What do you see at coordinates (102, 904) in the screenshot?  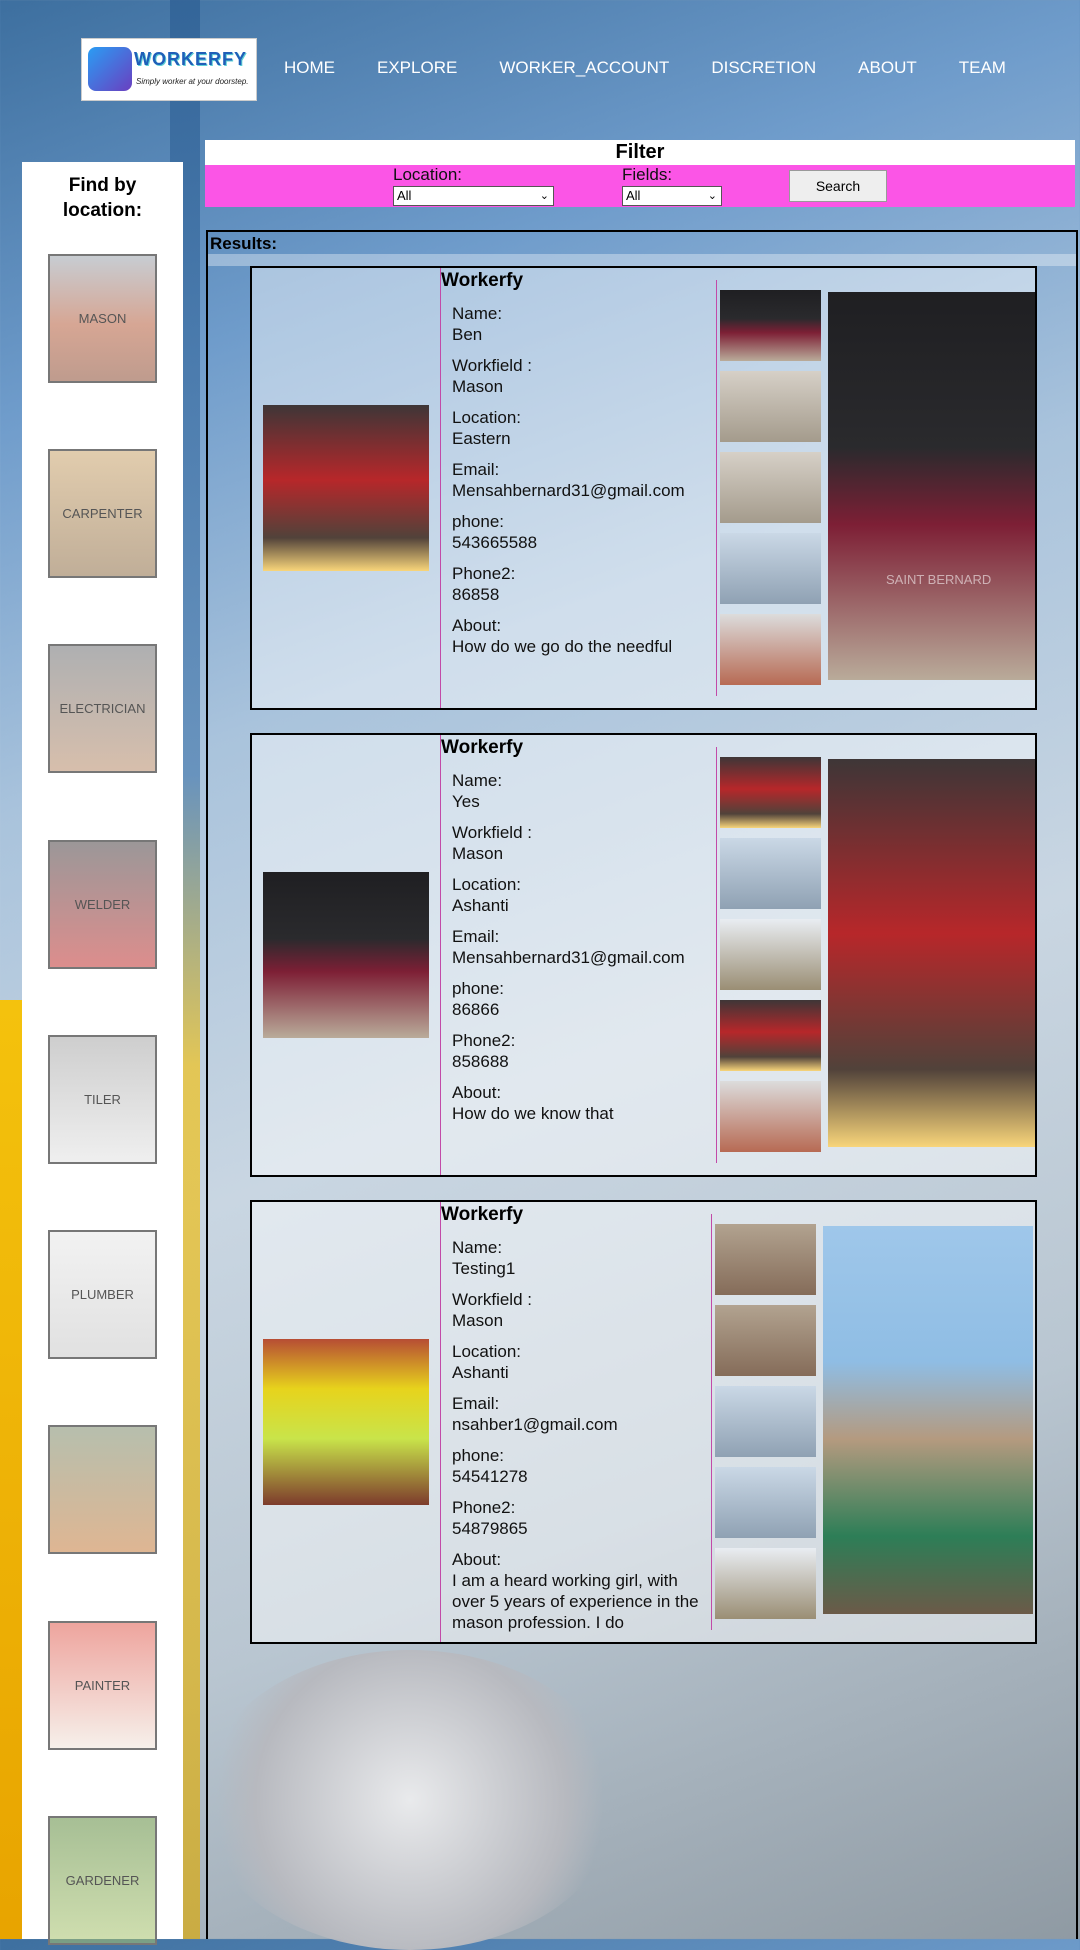 I see `category-welder: WELDER` at bounding box center [102, 904].